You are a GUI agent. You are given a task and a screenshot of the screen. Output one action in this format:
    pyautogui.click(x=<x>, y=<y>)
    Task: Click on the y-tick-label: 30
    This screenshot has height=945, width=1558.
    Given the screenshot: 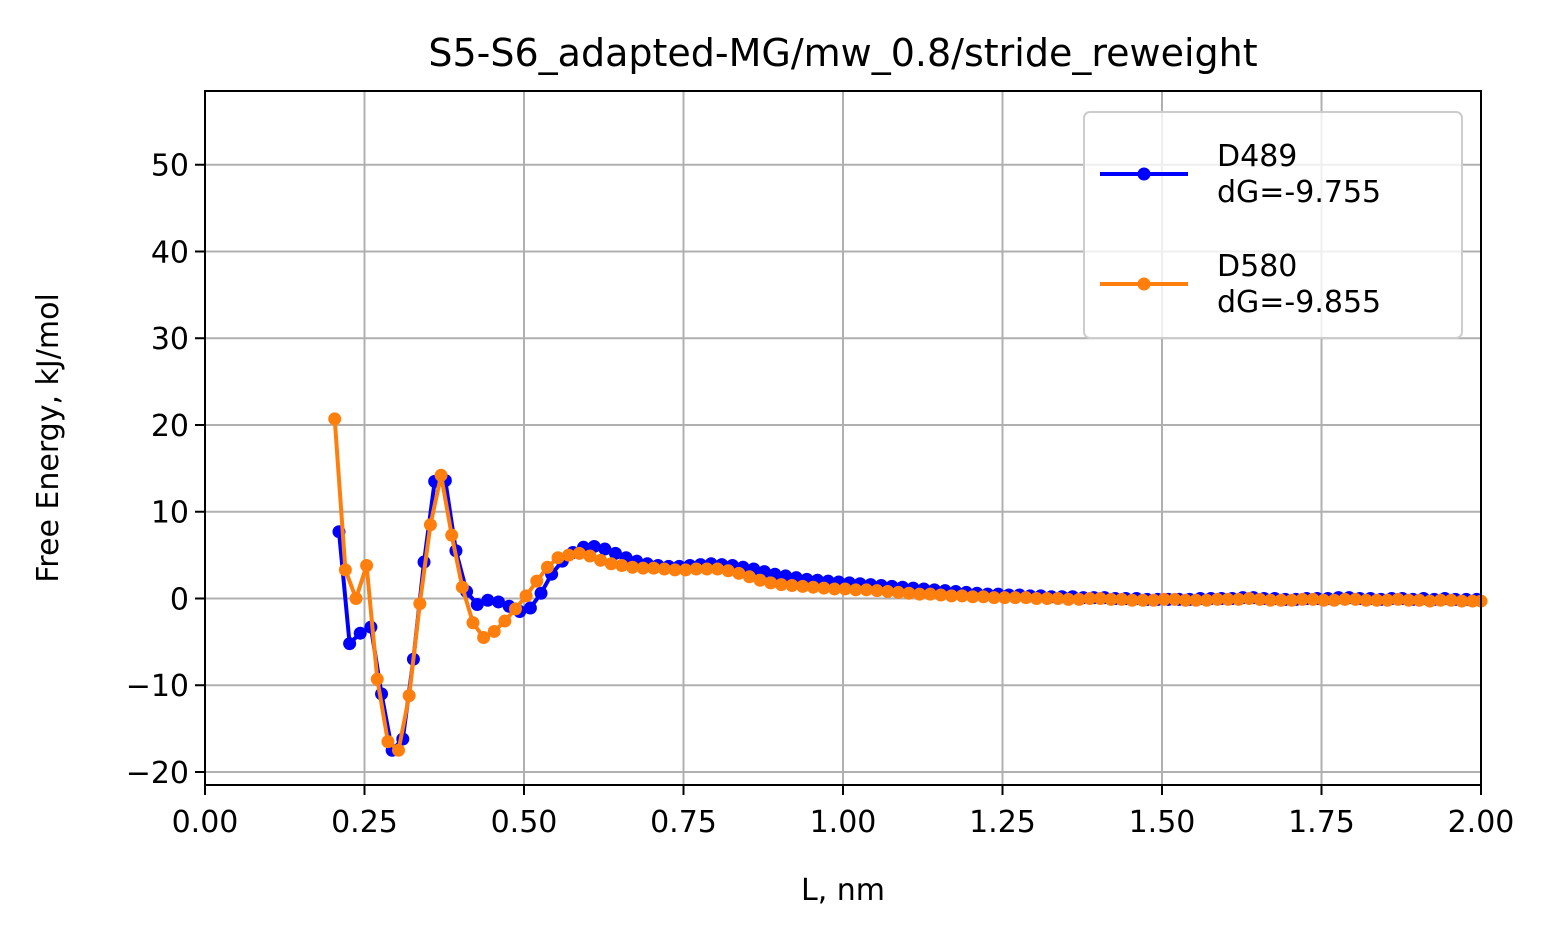 What is the action you would take?
    pyautogui.click(x=170, y=339)
    